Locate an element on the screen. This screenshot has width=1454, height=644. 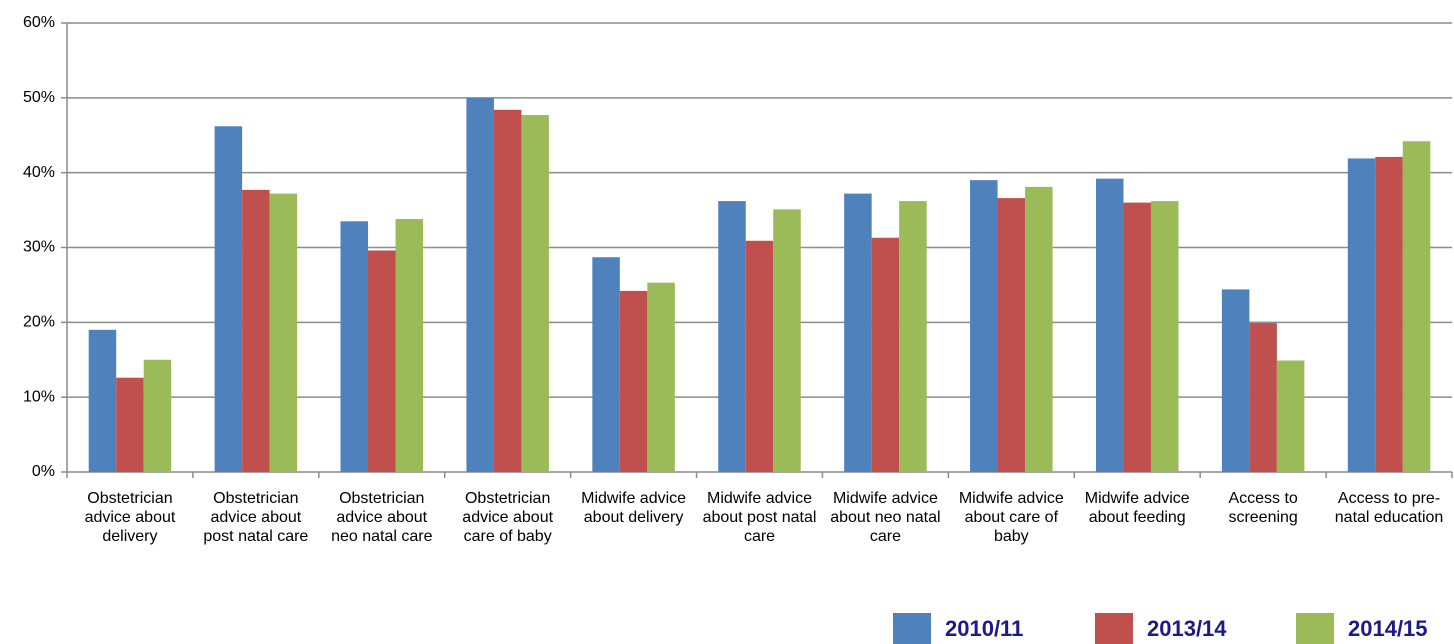
y-tick-label: 40% is located at coordinates (39, 172).